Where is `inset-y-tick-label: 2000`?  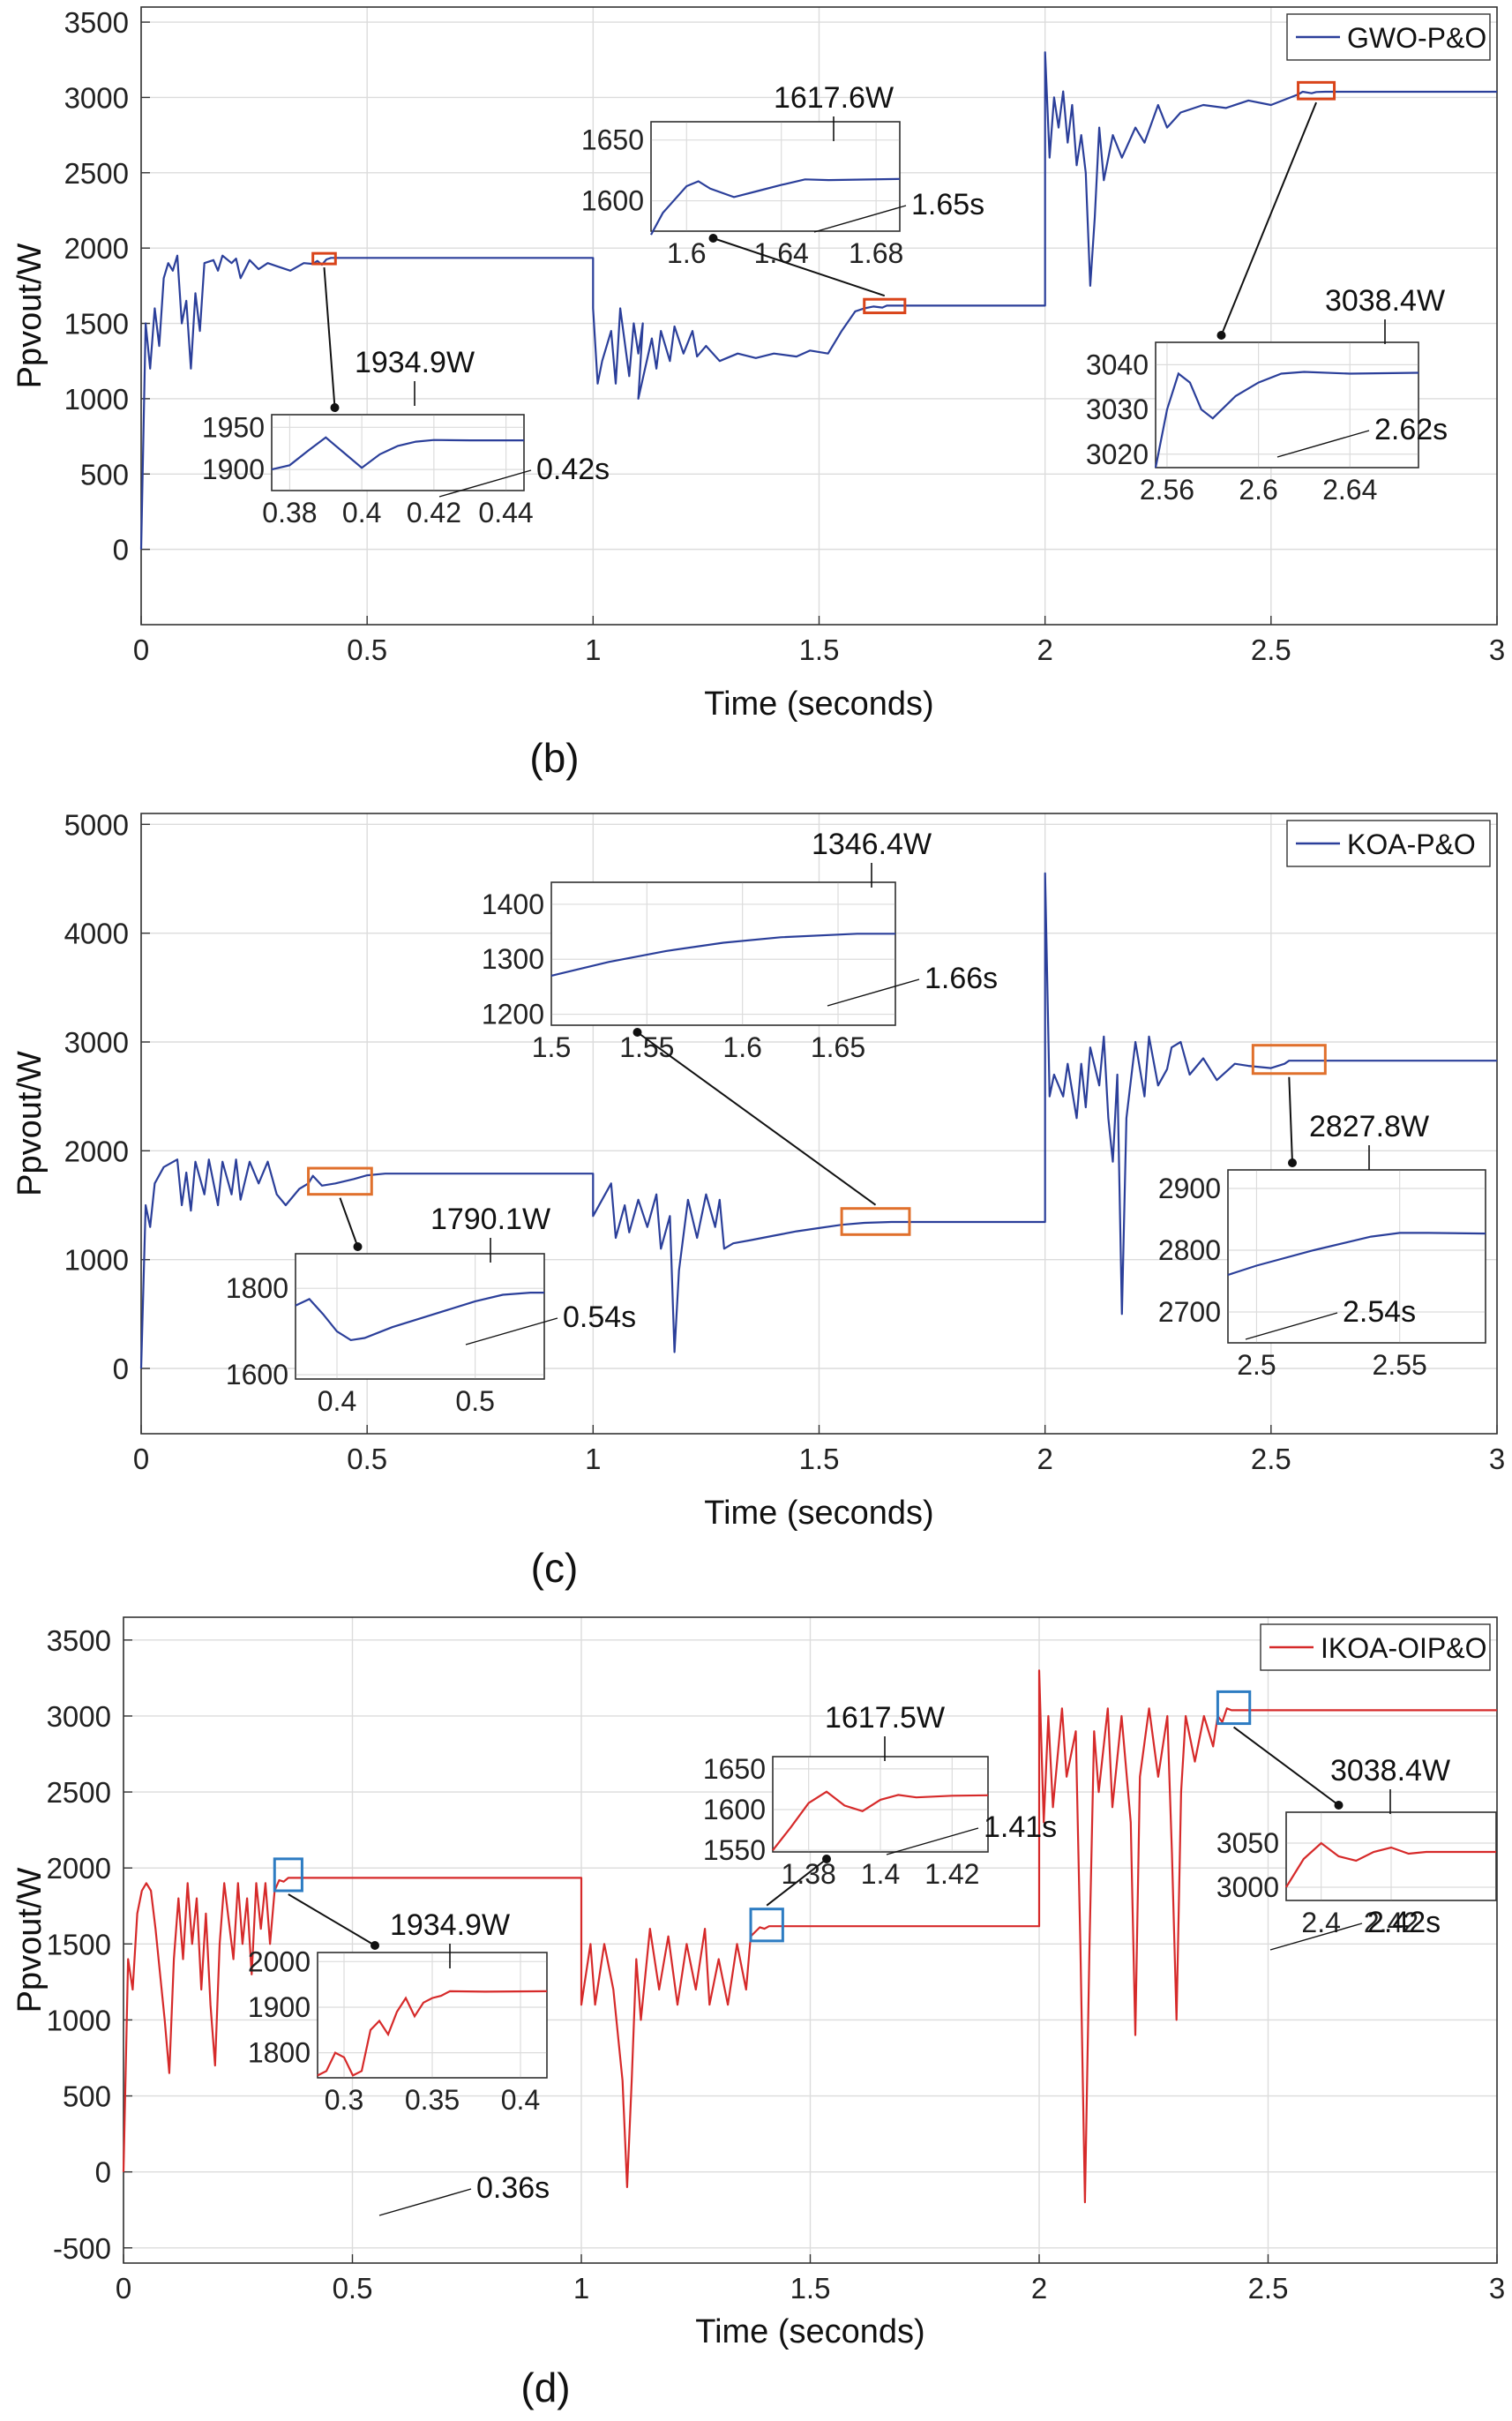 inset-y-tick-label: 2000 is located at coordinates (279, 1961).